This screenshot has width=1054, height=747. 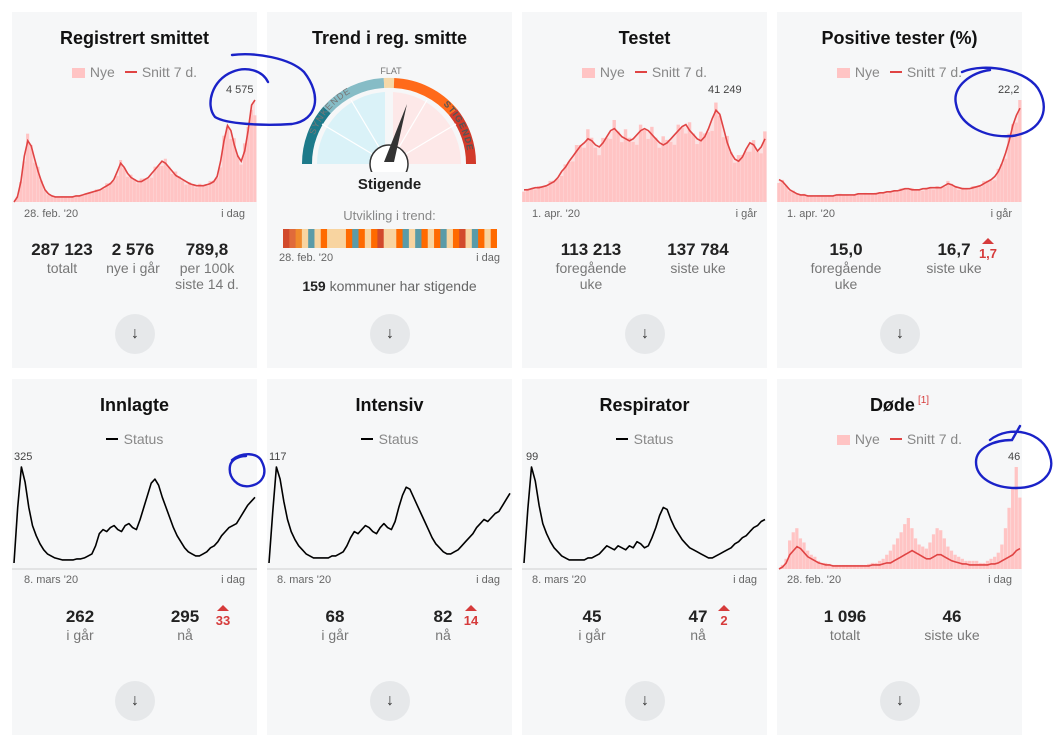 What do you see at coordinates (899, 38) in the screenshot?
I see `card-title: Positive tester (%)` at bounding box center [899, 38].